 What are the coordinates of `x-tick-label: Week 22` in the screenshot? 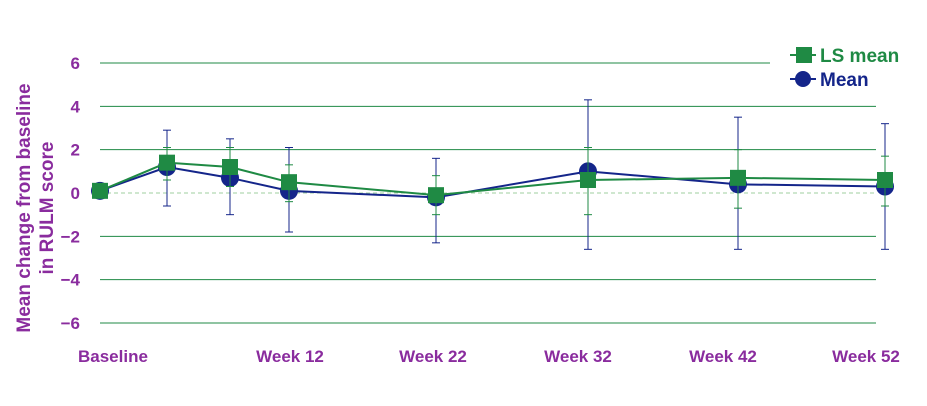 It's located at (433, 356).